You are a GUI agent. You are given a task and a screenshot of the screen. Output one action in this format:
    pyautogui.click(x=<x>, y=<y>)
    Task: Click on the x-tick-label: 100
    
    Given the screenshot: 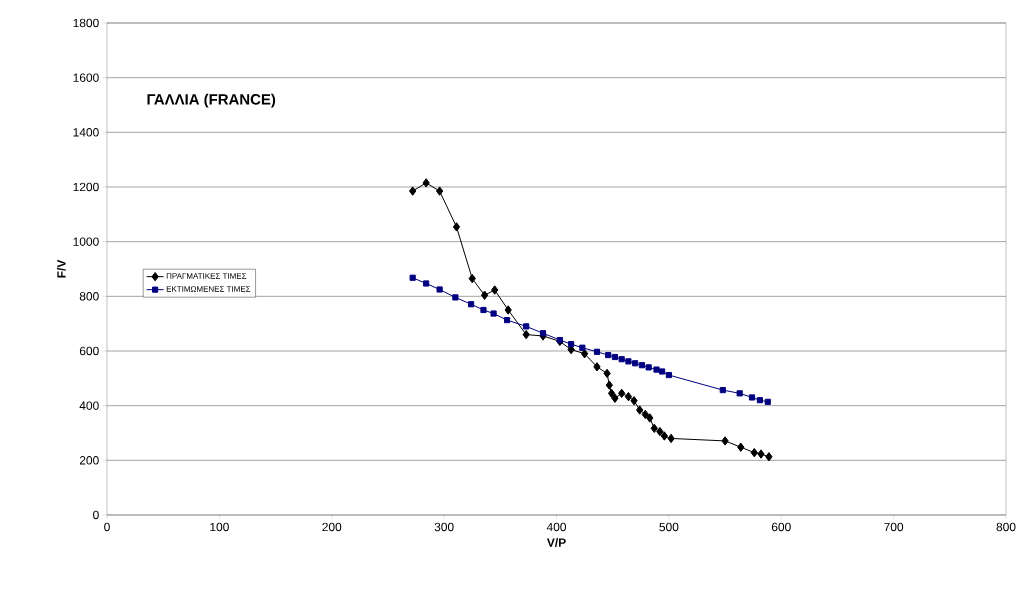 What is the action you would take?
    pyautogui.click(x=219, y=527)
    